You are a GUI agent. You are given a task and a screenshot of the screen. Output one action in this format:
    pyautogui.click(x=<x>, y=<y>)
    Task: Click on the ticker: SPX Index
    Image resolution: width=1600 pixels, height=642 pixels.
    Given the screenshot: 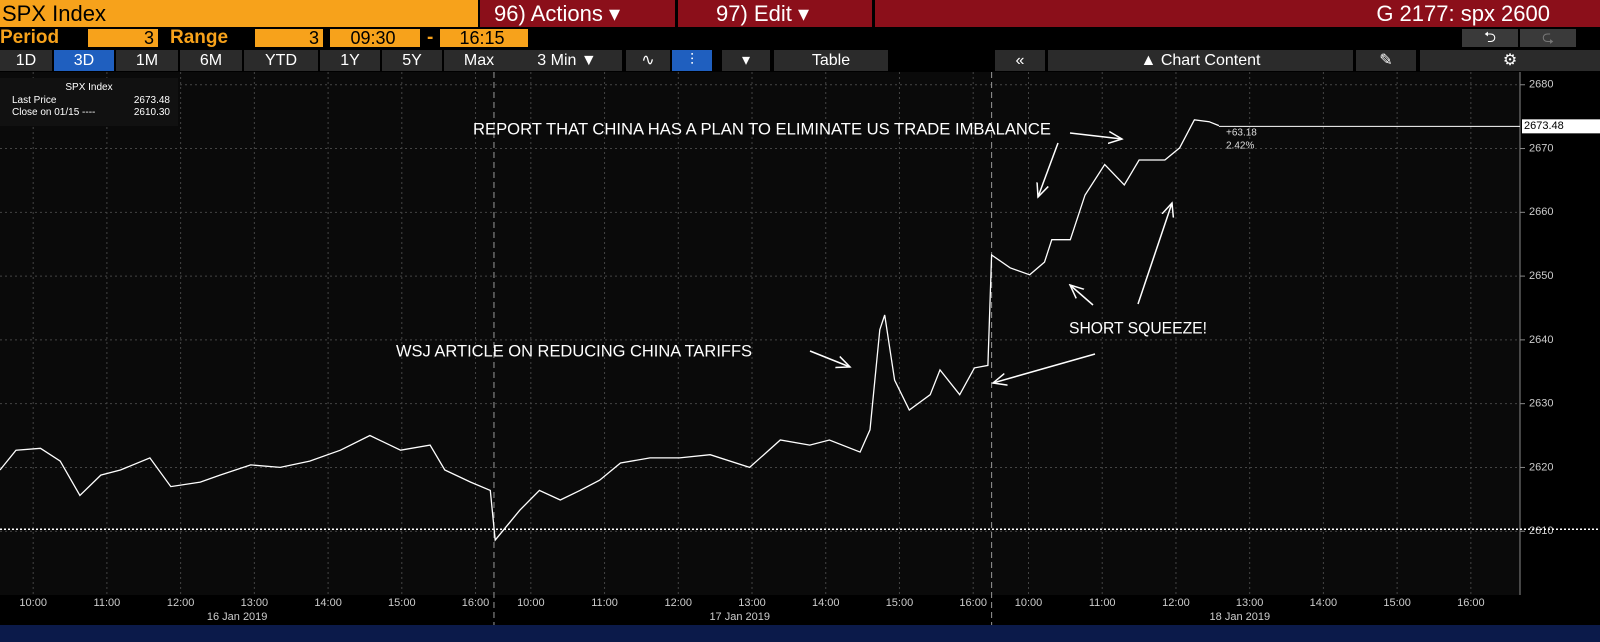 What is the action you would take?
    pyautogui.click(x=239, y=13)
    